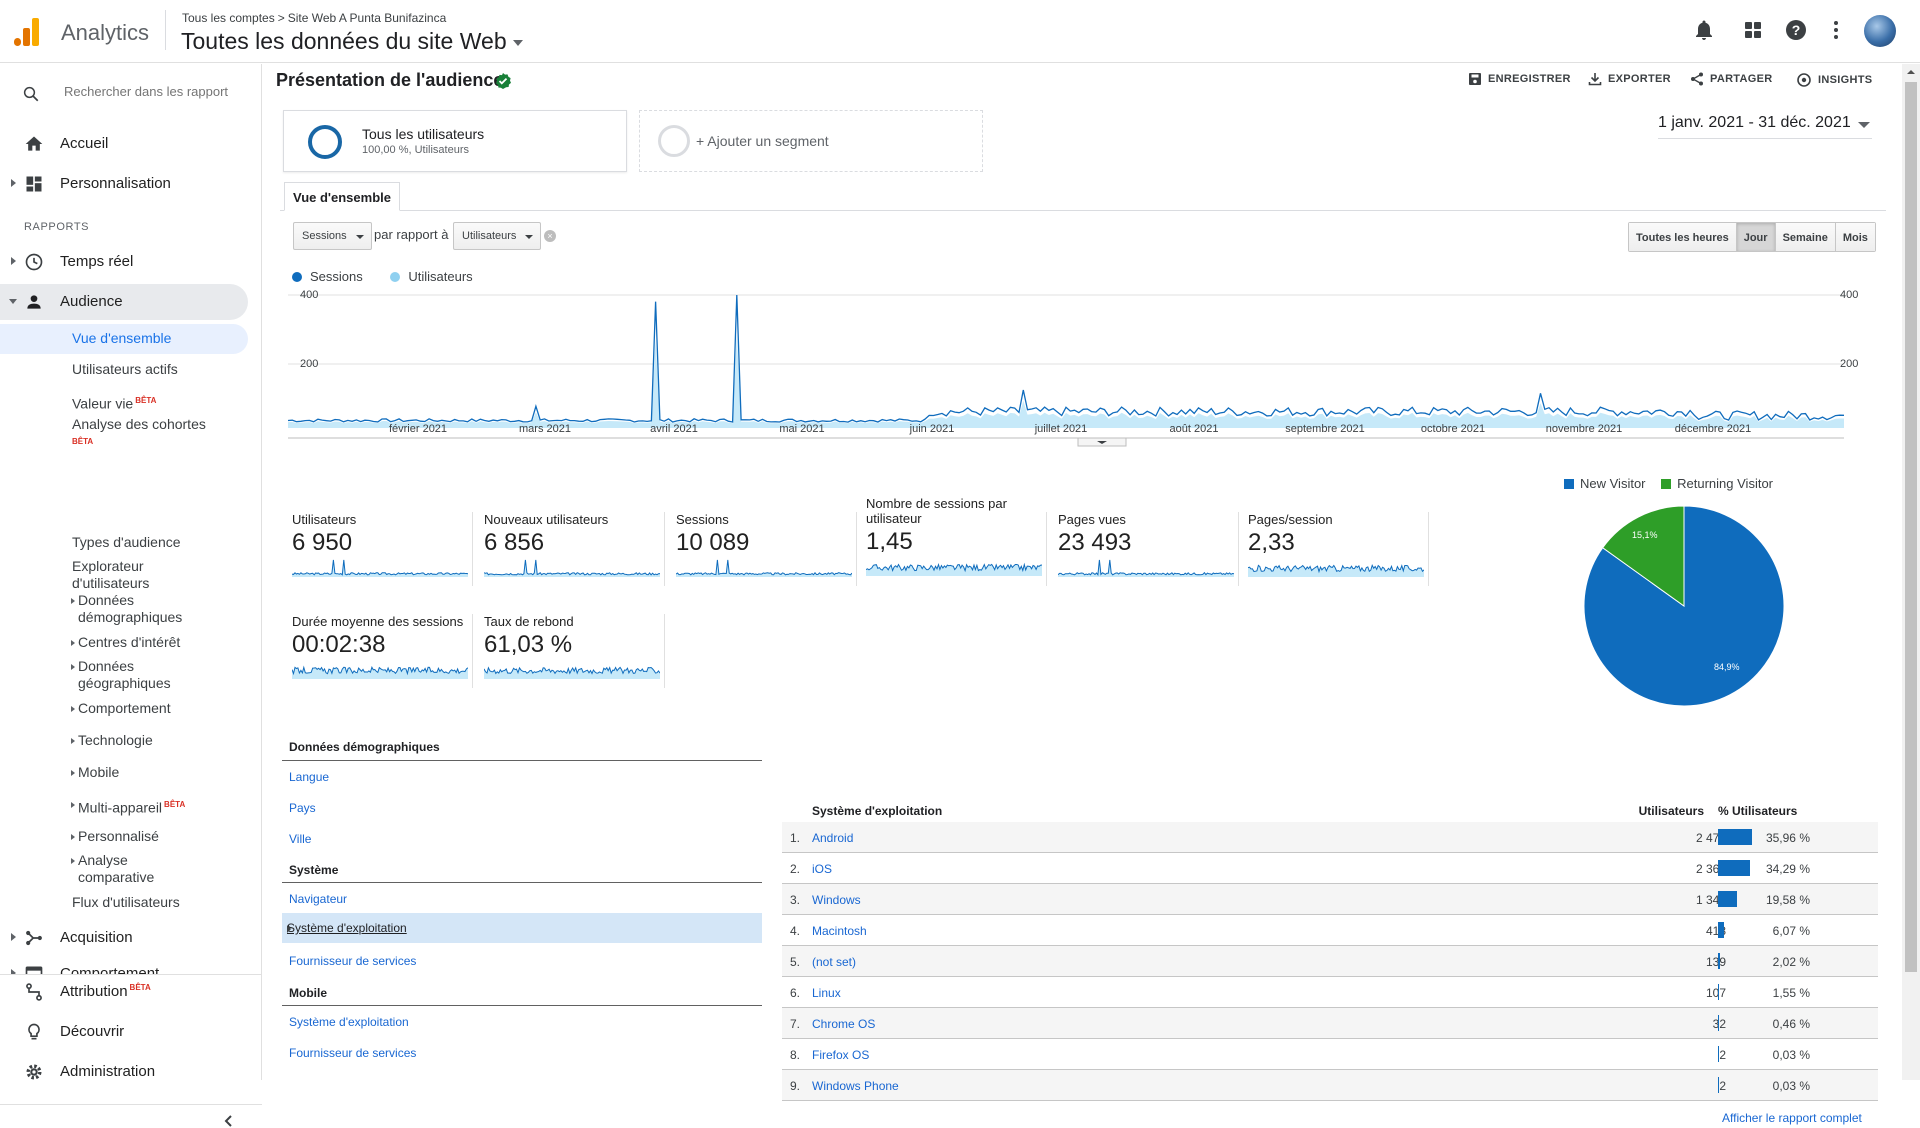 This screenshot has width=1920, height=1128. Describe the element at coordinates (1519, 79) in the screenshot. I see `save-button: ENREGISTRER` at that location.